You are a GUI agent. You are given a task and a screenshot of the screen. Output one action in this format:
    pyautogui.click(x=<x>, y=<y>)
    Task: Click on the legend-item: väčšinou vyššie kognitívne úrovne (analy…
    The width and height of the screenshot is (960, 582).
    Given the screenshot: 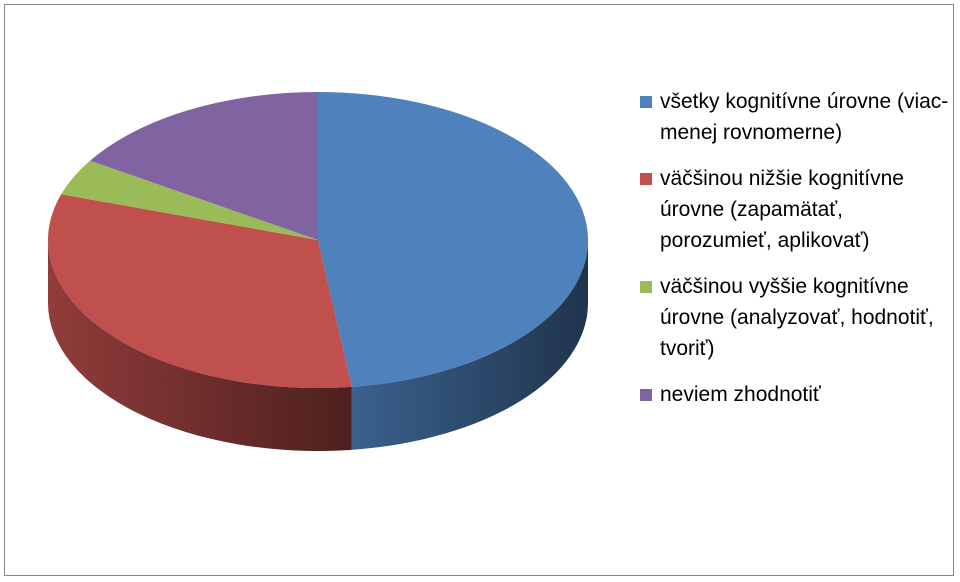 What is the action you would take?
    pyautogui.click(x=795, y=317)
    